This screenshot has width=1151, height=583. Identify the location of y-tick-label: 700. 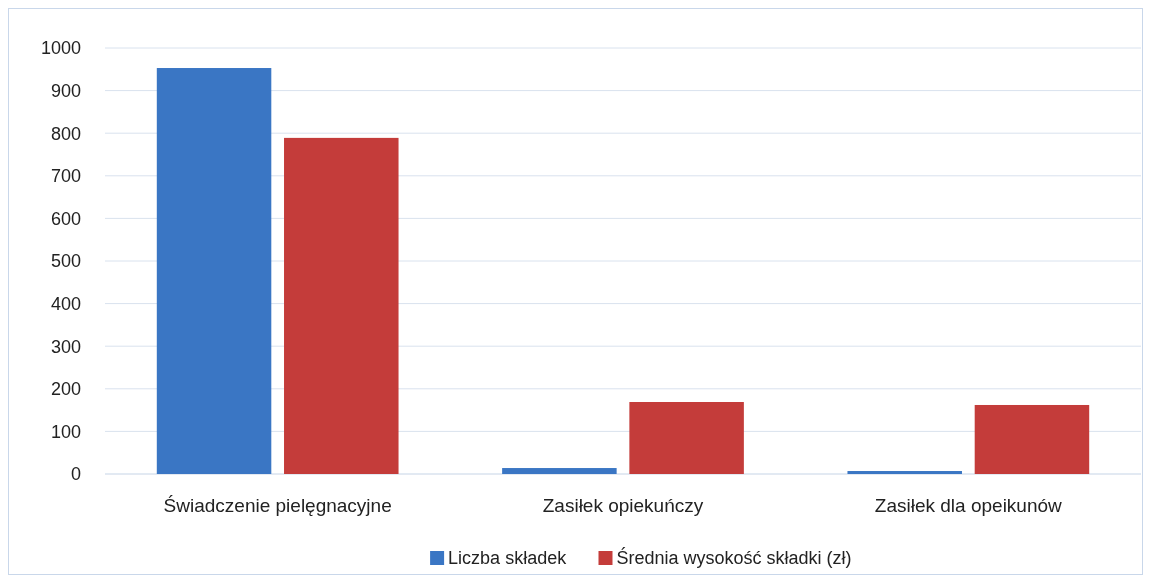
(65, 176).